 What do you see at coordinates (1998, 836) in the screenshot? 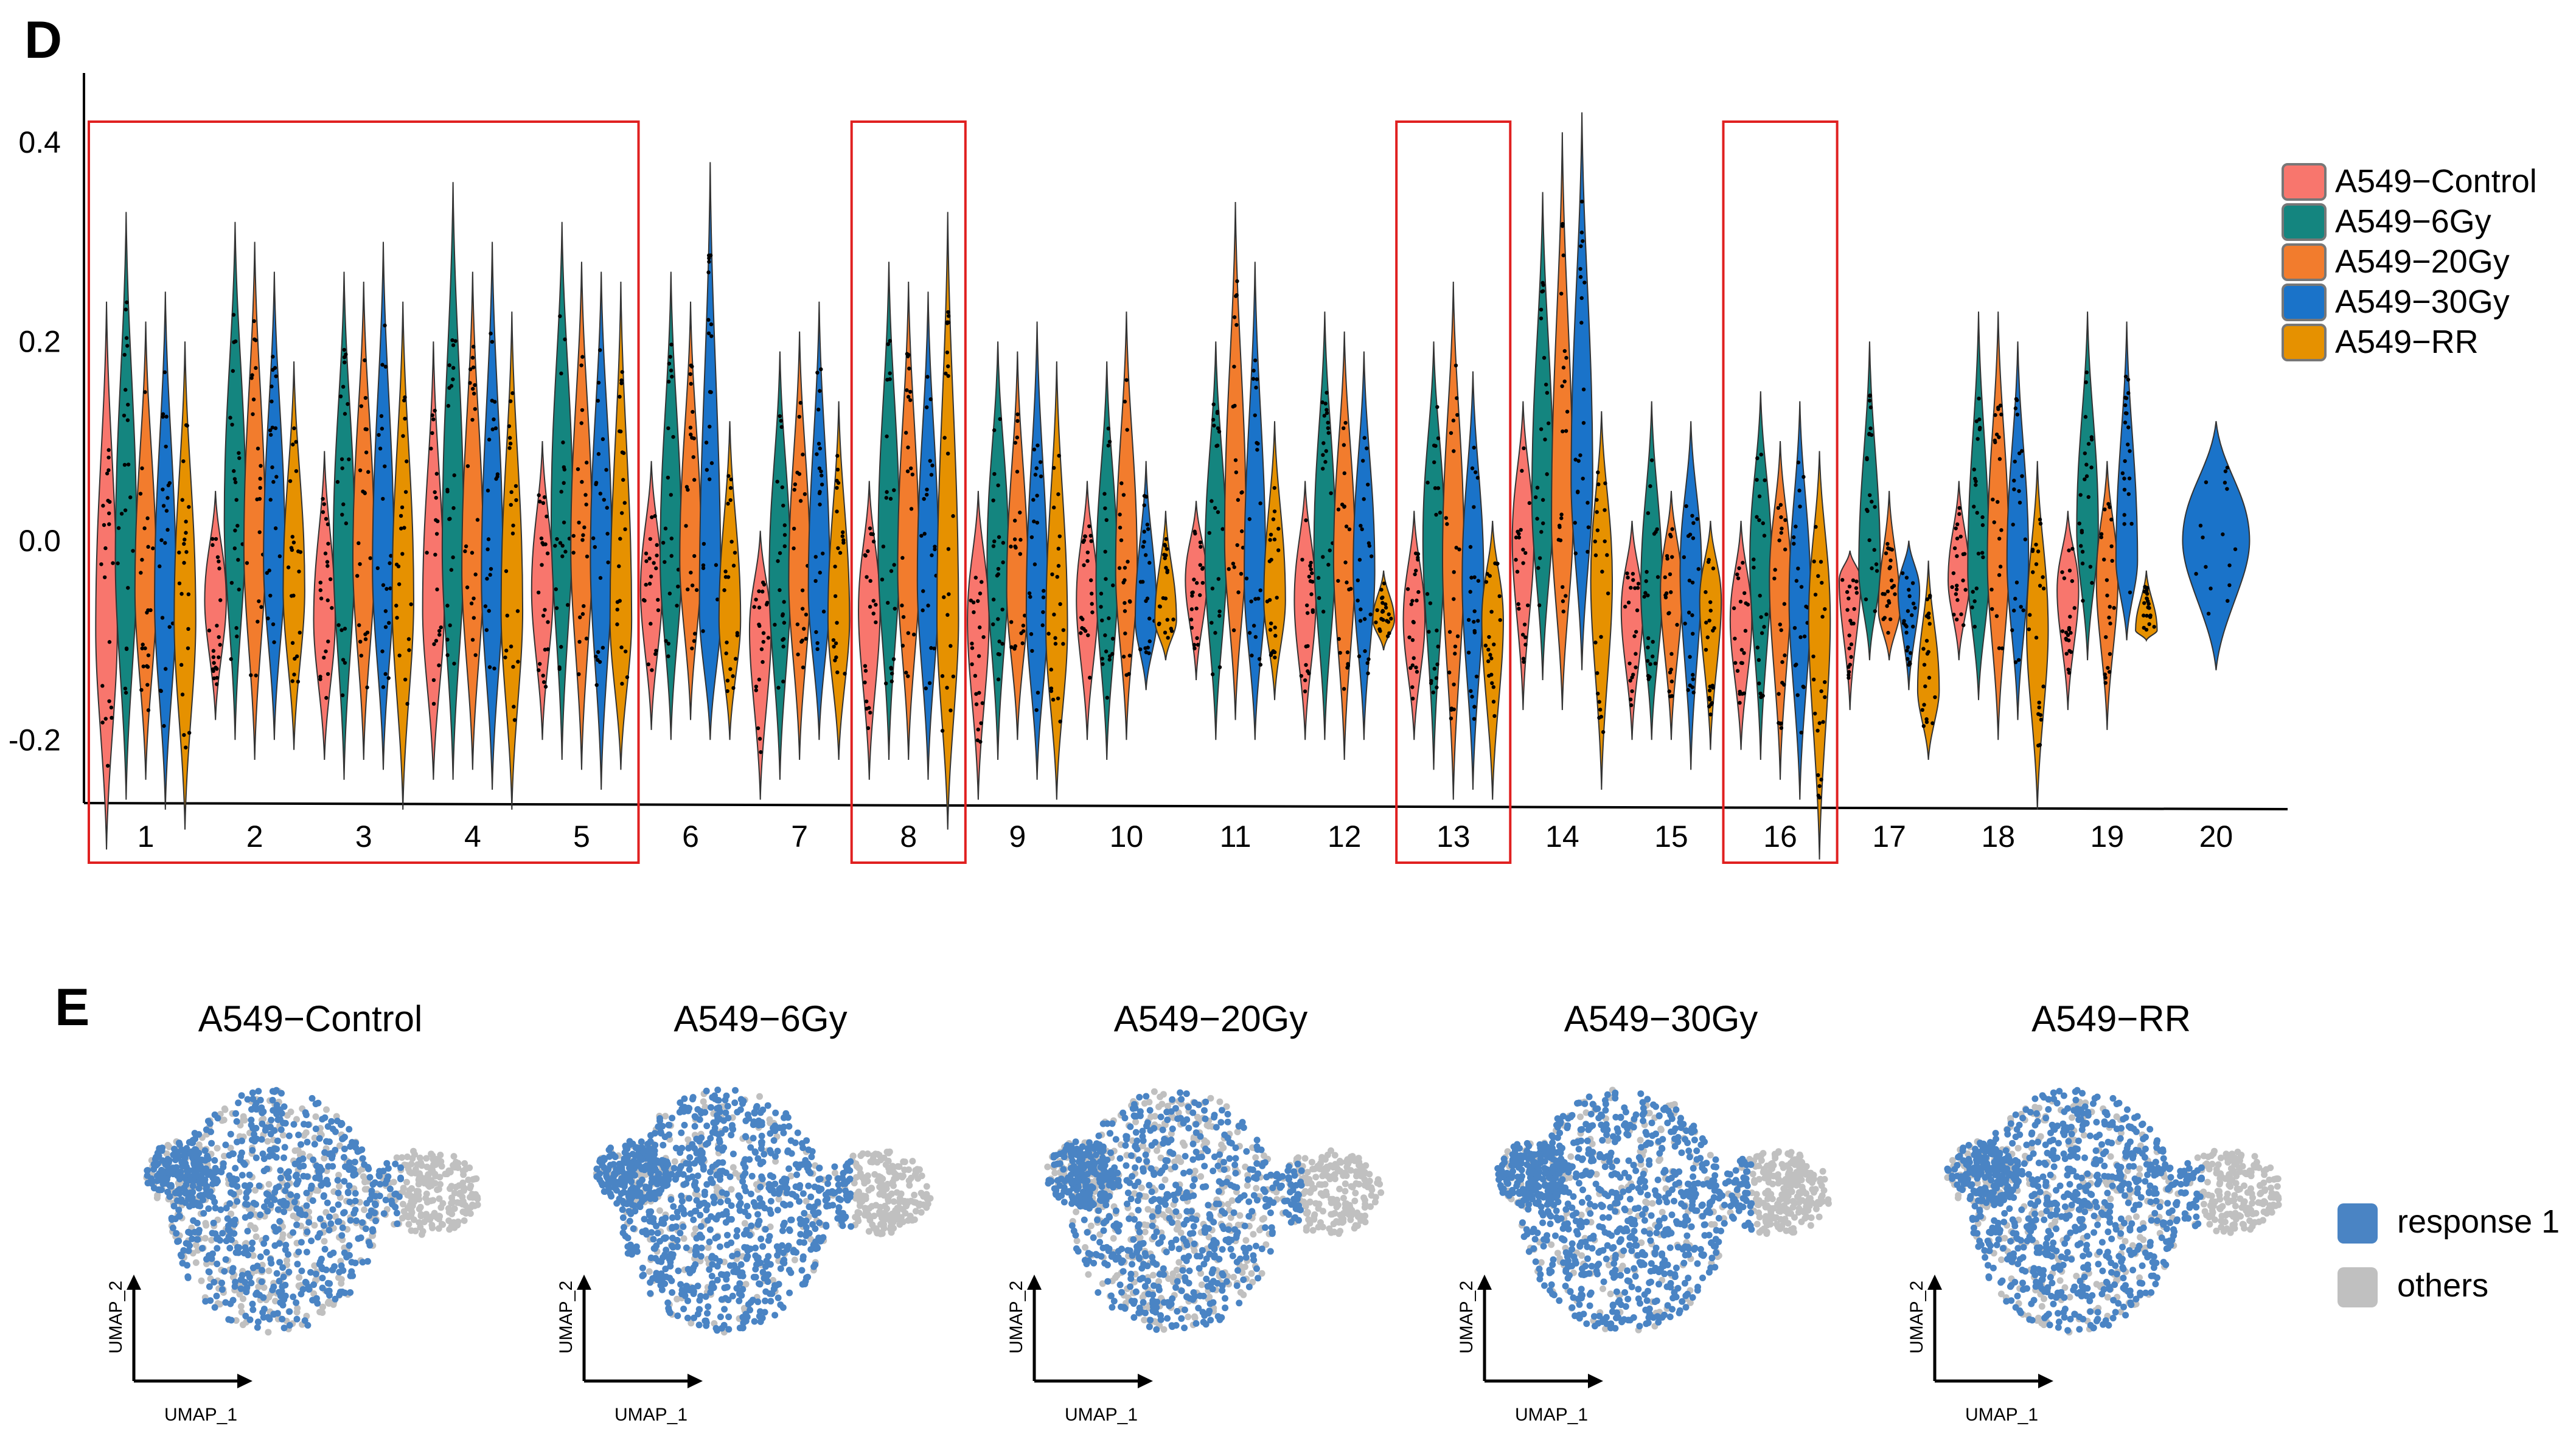
I see `x-tick-label: 18` at bounding box center [1998, 836].